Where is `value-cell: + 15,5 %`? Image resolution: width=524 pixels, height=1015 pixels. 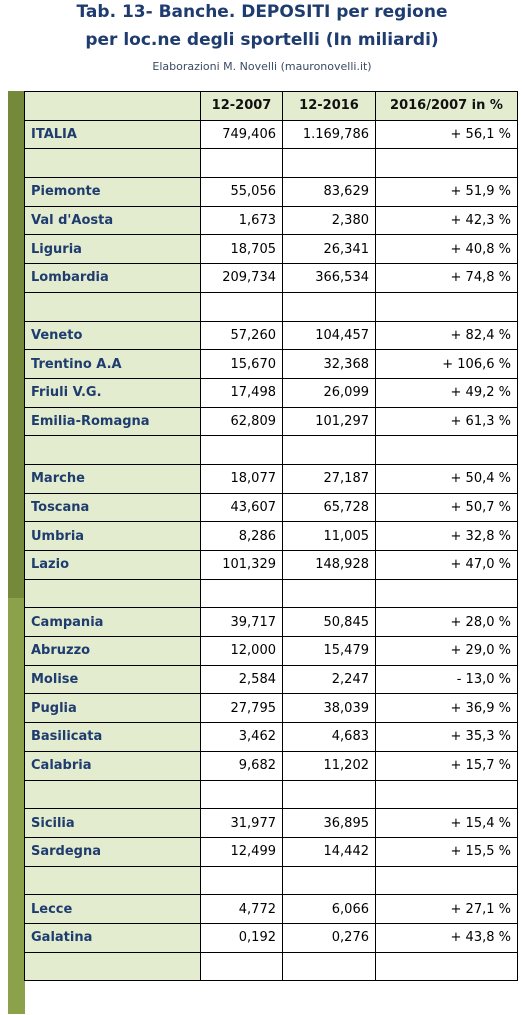 value-cell: + 15,5 % is located at coordinates (446, 851).